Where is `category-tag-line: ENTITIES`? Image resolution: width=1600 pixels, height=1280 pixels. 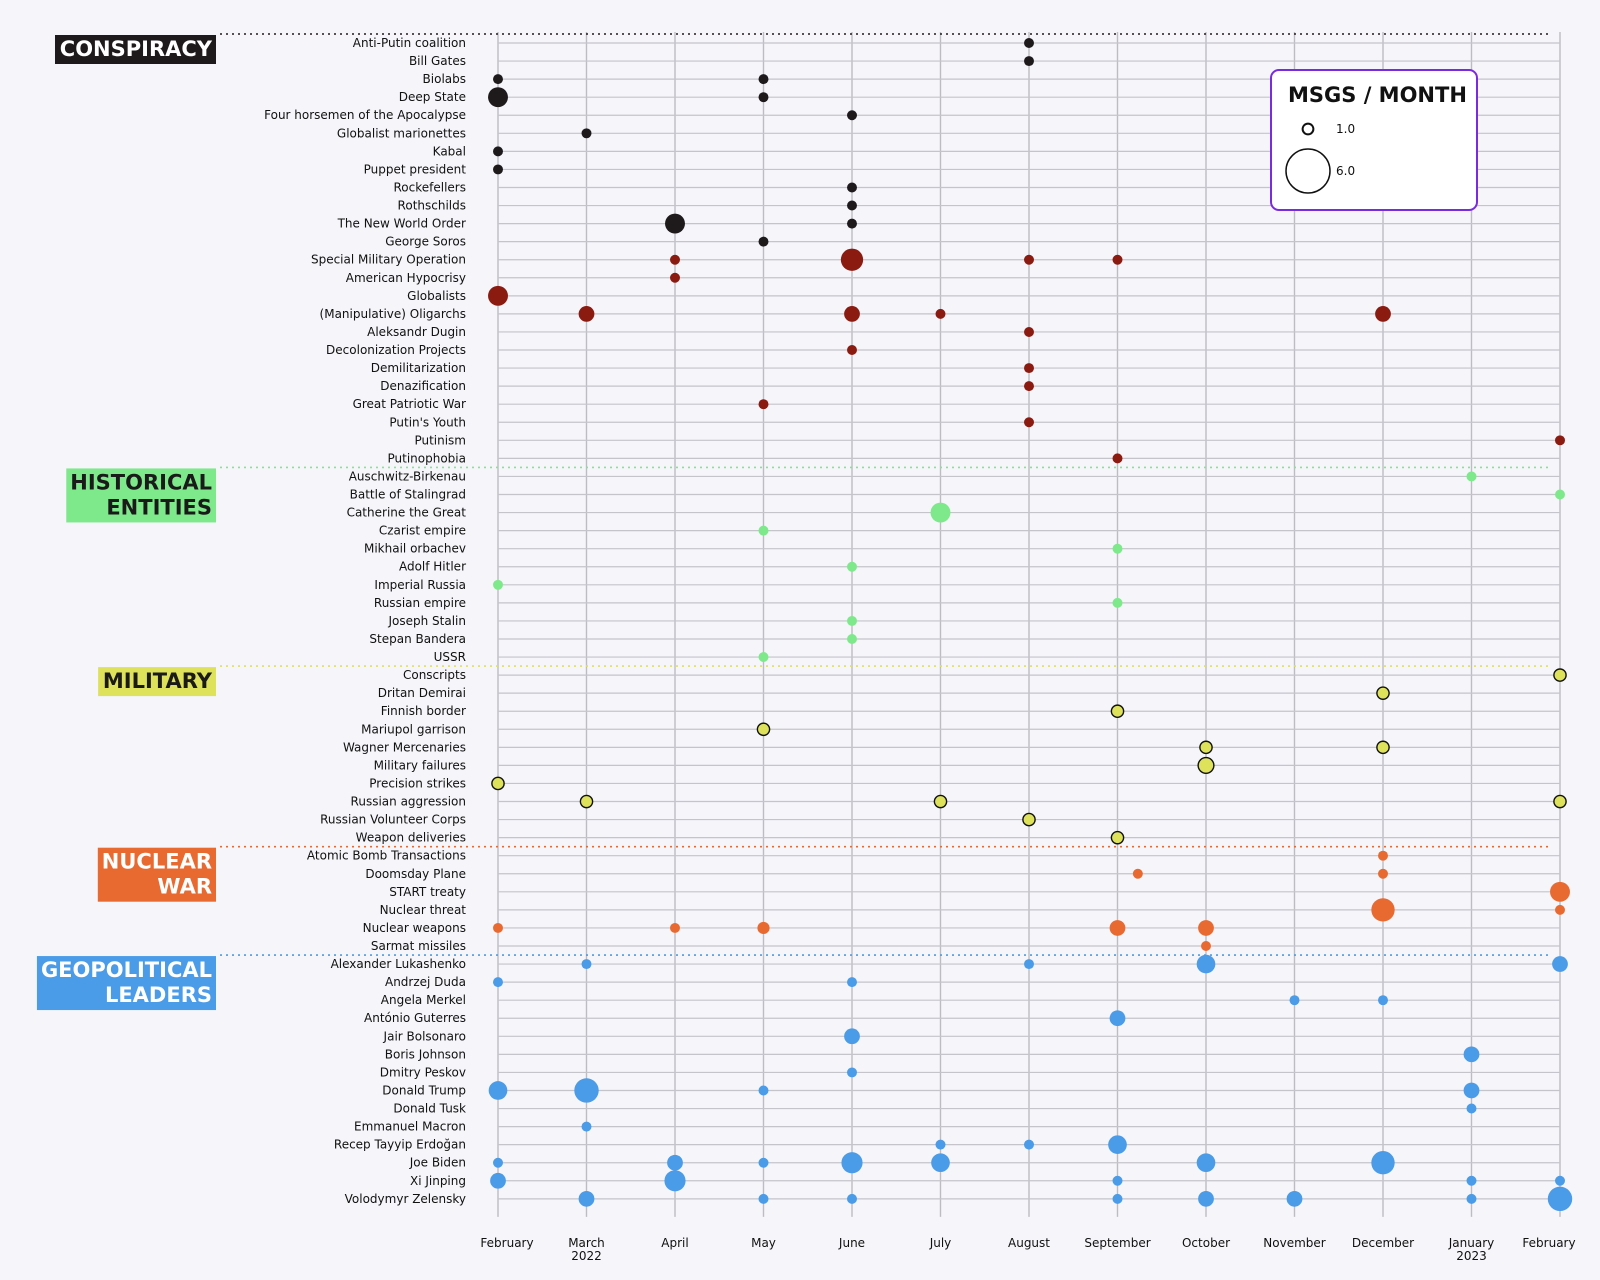 category-tag-line: ENTITIES is located at coordinates (159, 507).